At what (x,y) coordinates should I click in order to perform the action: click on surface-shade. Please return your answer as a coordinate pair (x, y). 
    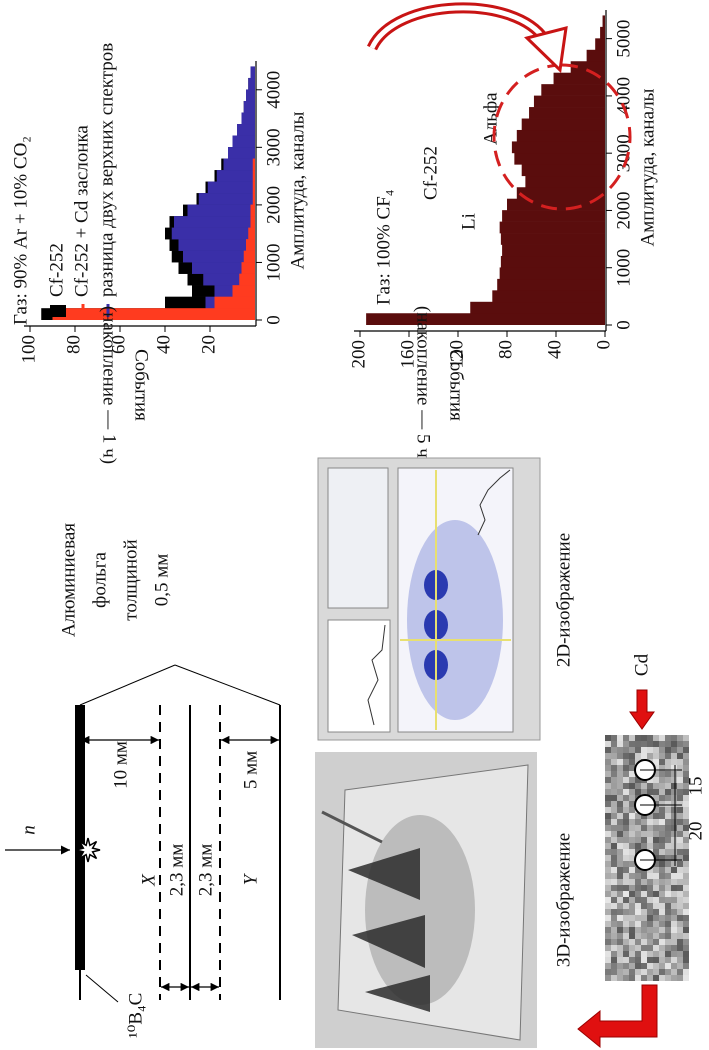
    Looking at the image, I should click on (420, 910).